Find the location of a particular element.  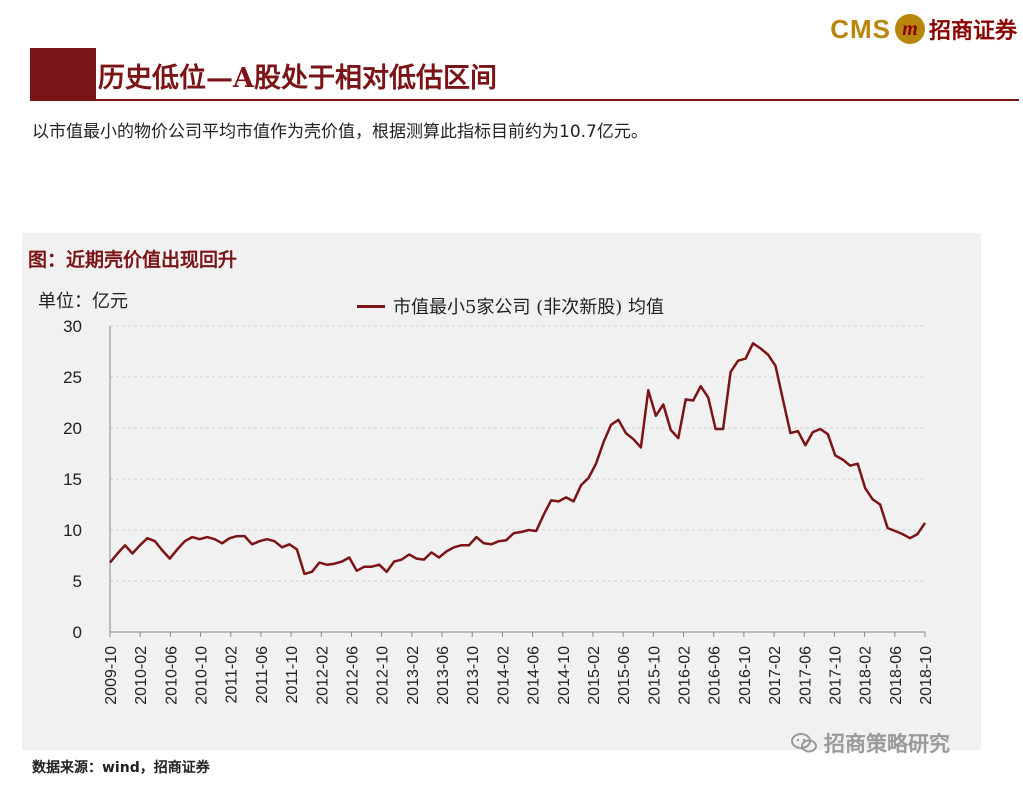

y-tick-label: 30 is located at coordinates (72, 326).